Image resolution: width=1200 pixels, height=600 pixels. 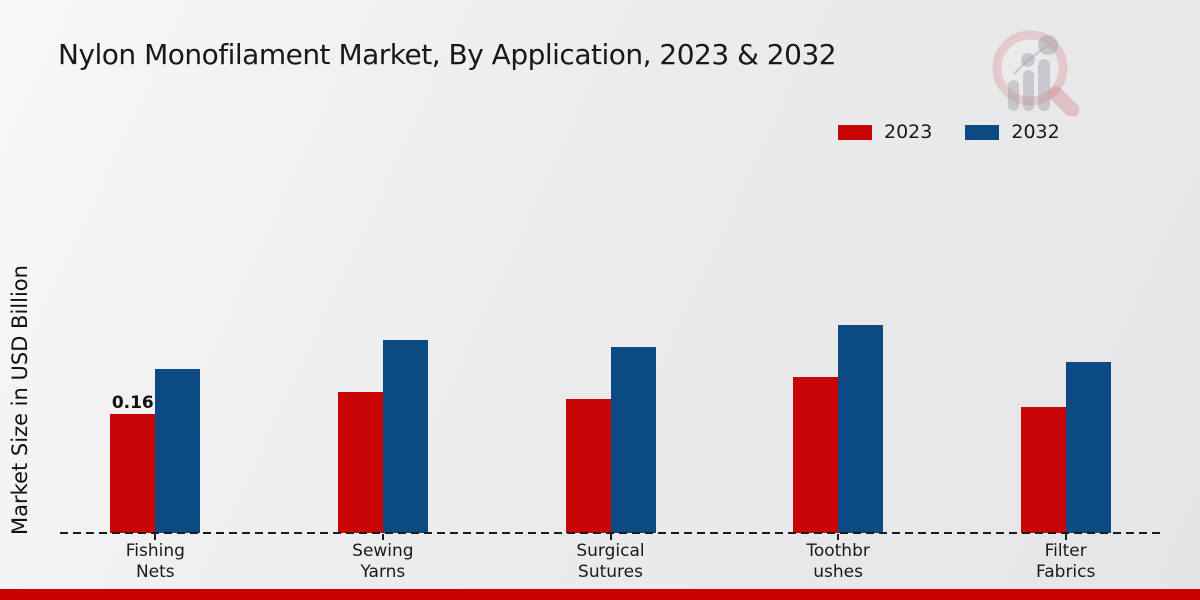 What do you see at coordinates (132, 403) in the screenshot?
I see `bar-value-label: 0.16` at bounding box center [132, 403].